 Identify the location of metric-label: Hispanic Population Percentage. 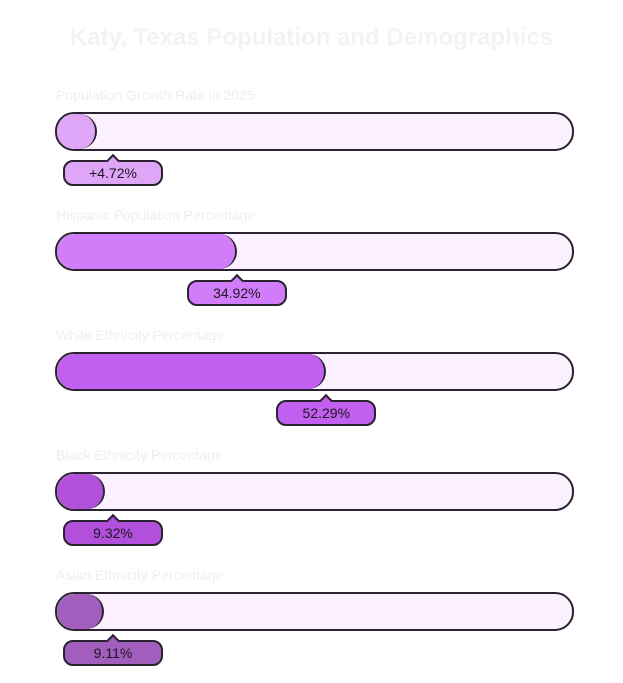
(156, 215).